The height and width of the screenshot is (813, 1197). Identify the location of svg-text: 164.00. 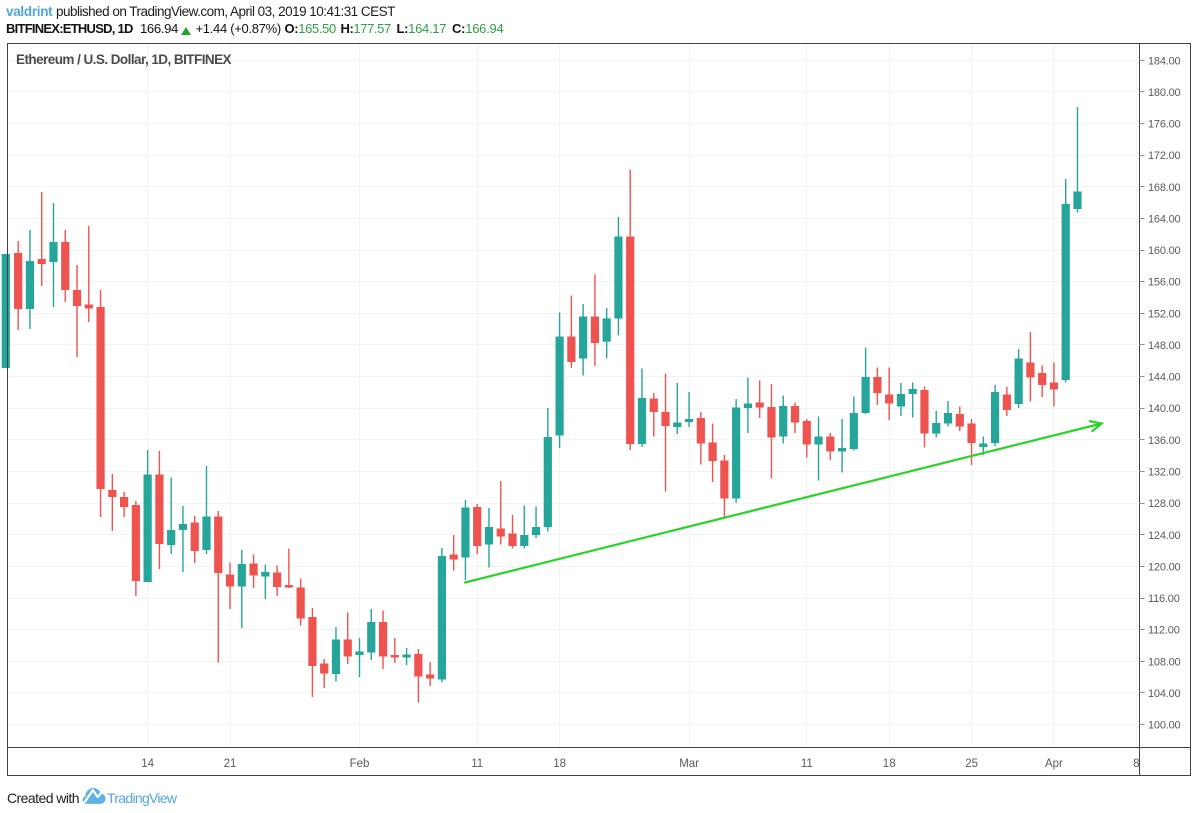
(1164, 219).